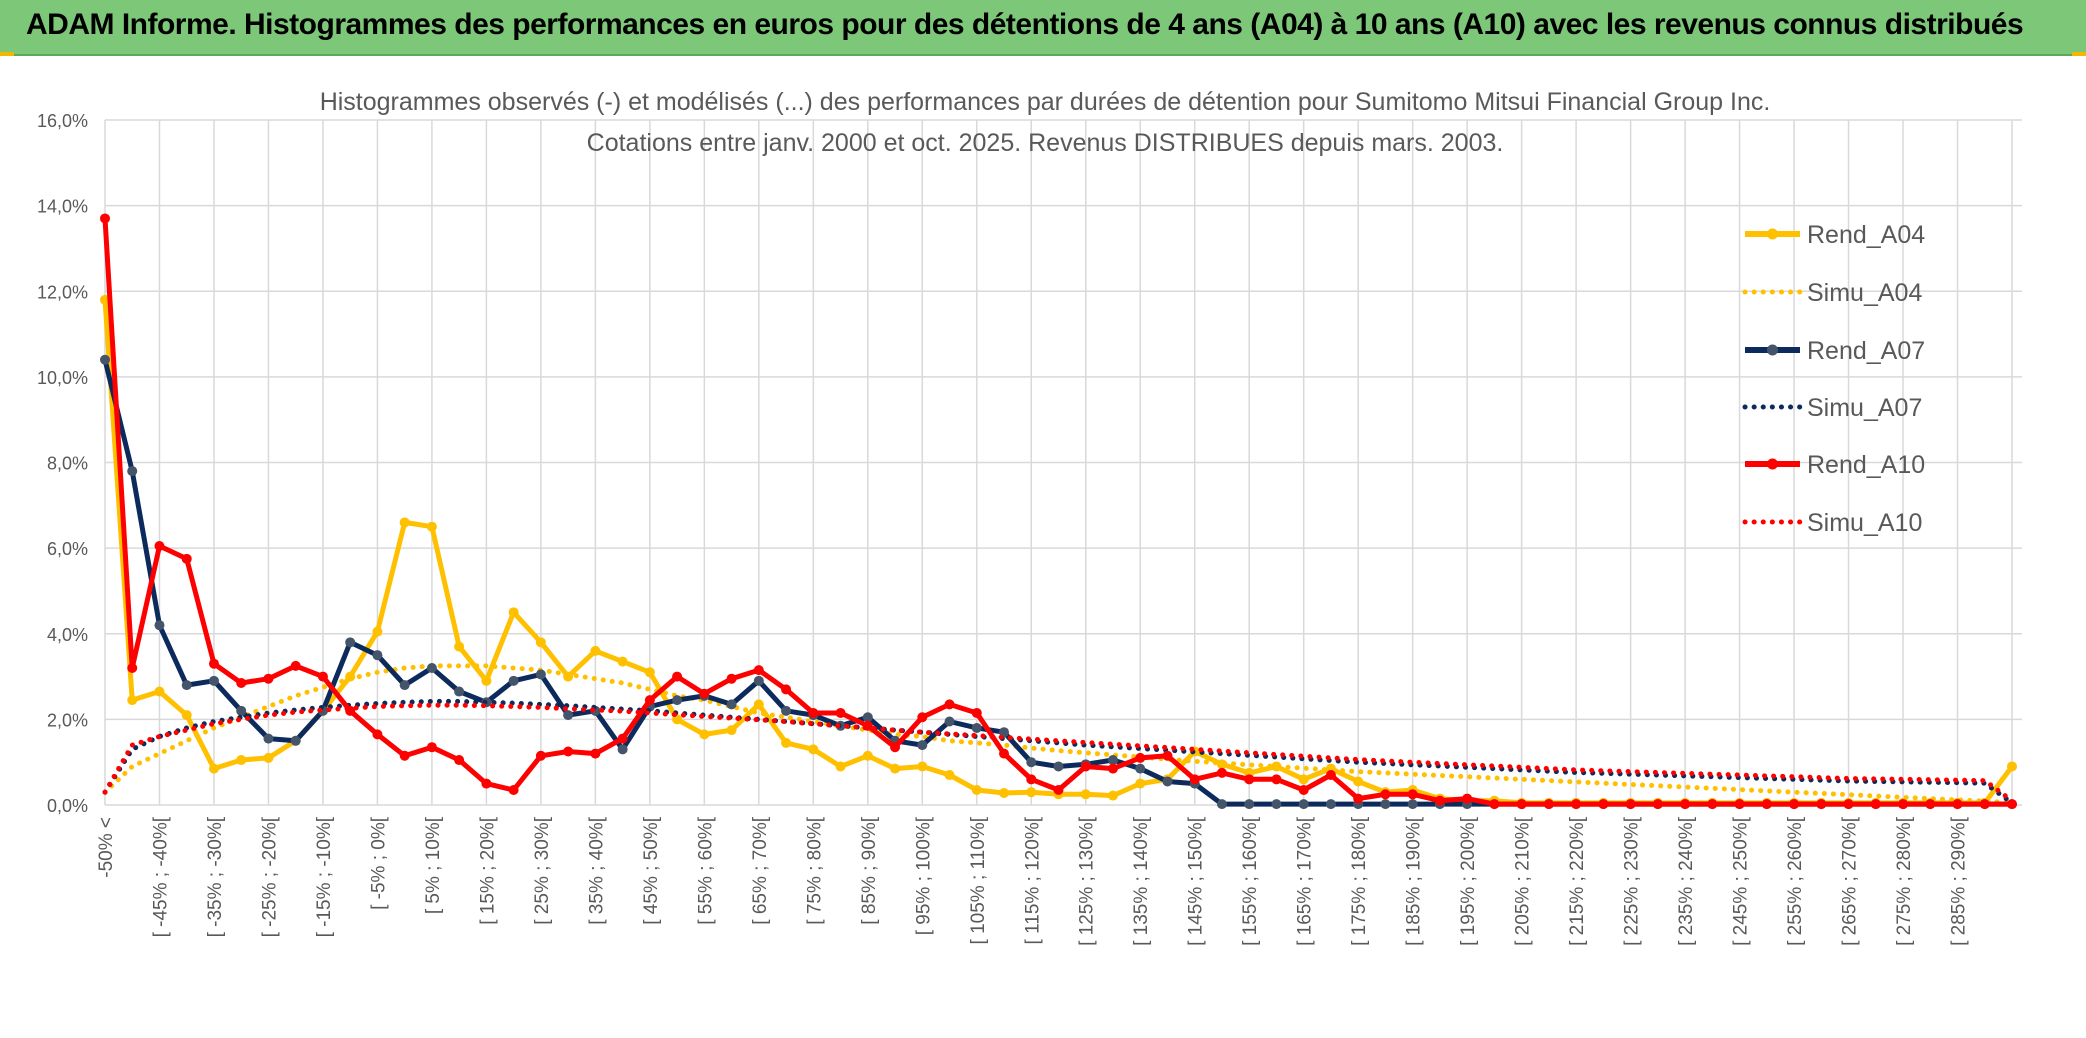 This screenshot has height=1038, width=2086. What do you see at coordinates (542, 870) in the screenshot?
I see `x-tick-label: [ 25% ; 30%[` at bounding box center [542, 870].